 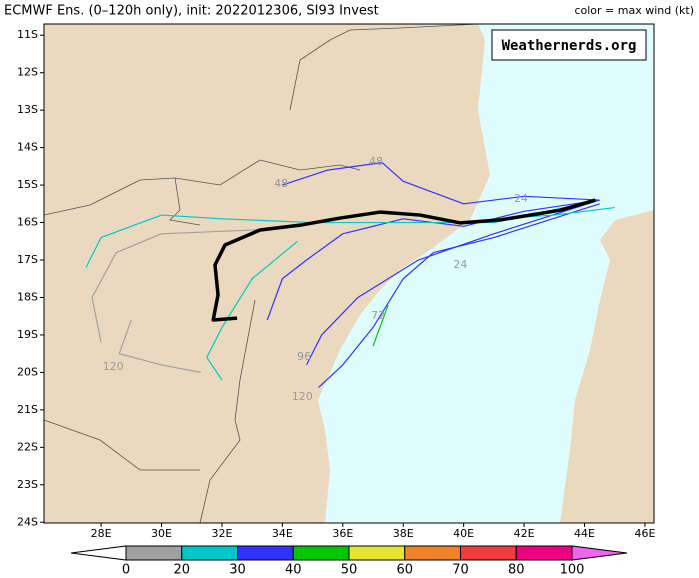 I want to click on y-tick-label: 14S, so click(x=27, y=147).